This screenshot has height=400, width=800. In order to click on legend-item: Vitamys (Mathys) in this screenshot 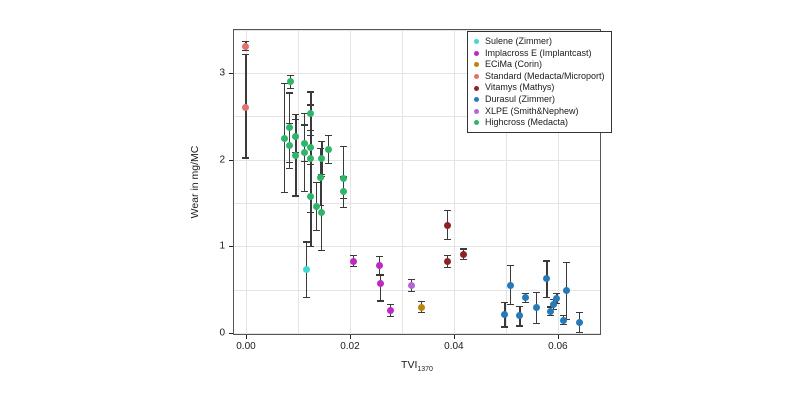, I will do `click(539, 88)`.